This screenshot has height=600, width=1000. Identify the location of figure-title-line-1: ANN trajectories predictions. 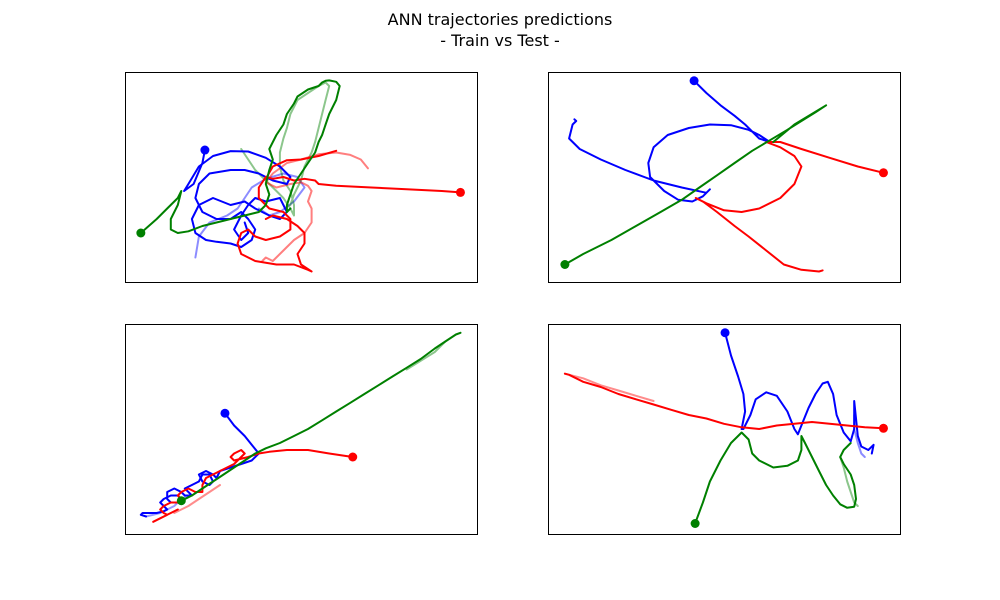
(500, 19).